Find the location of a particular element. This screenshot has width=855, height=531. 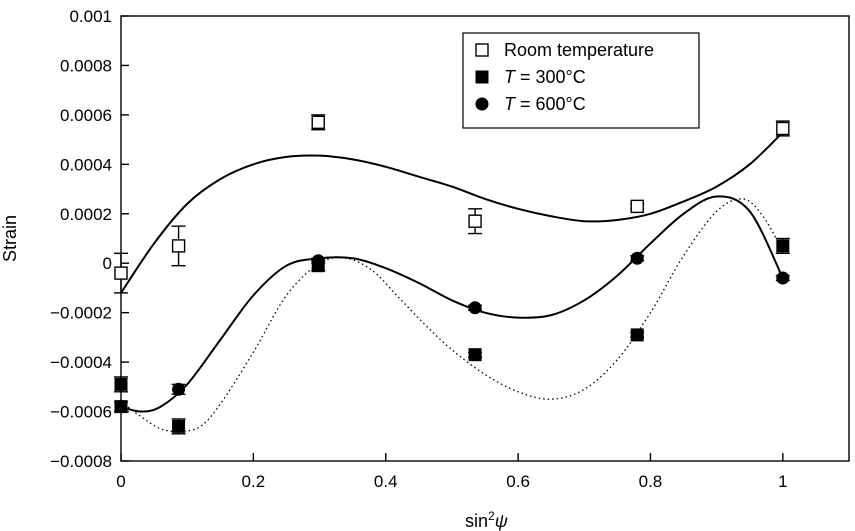

y-tick-label: −0.0006 is located at coordinates (81, 412).